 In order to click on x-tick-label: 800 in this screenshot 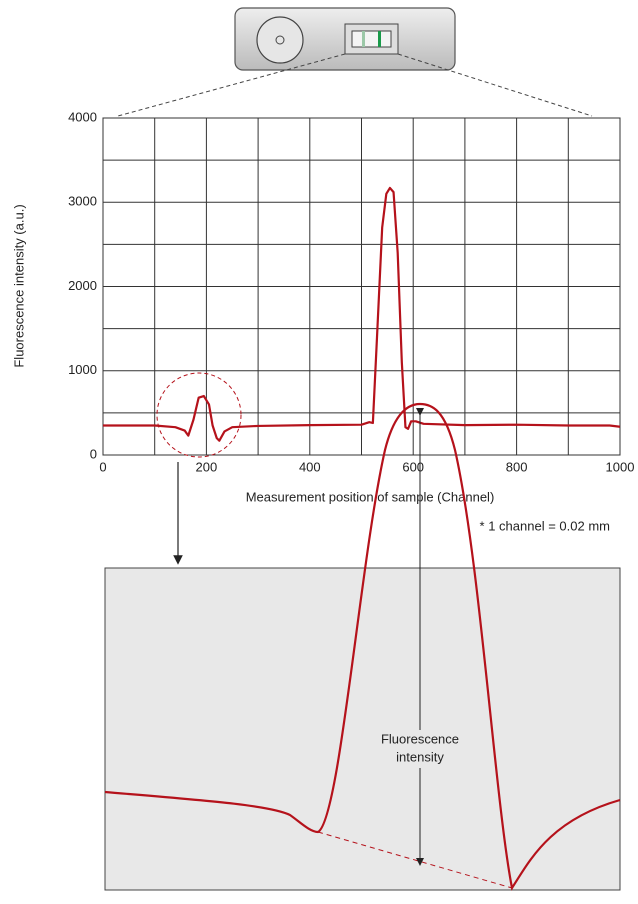, I will do `click(517, 466)`.